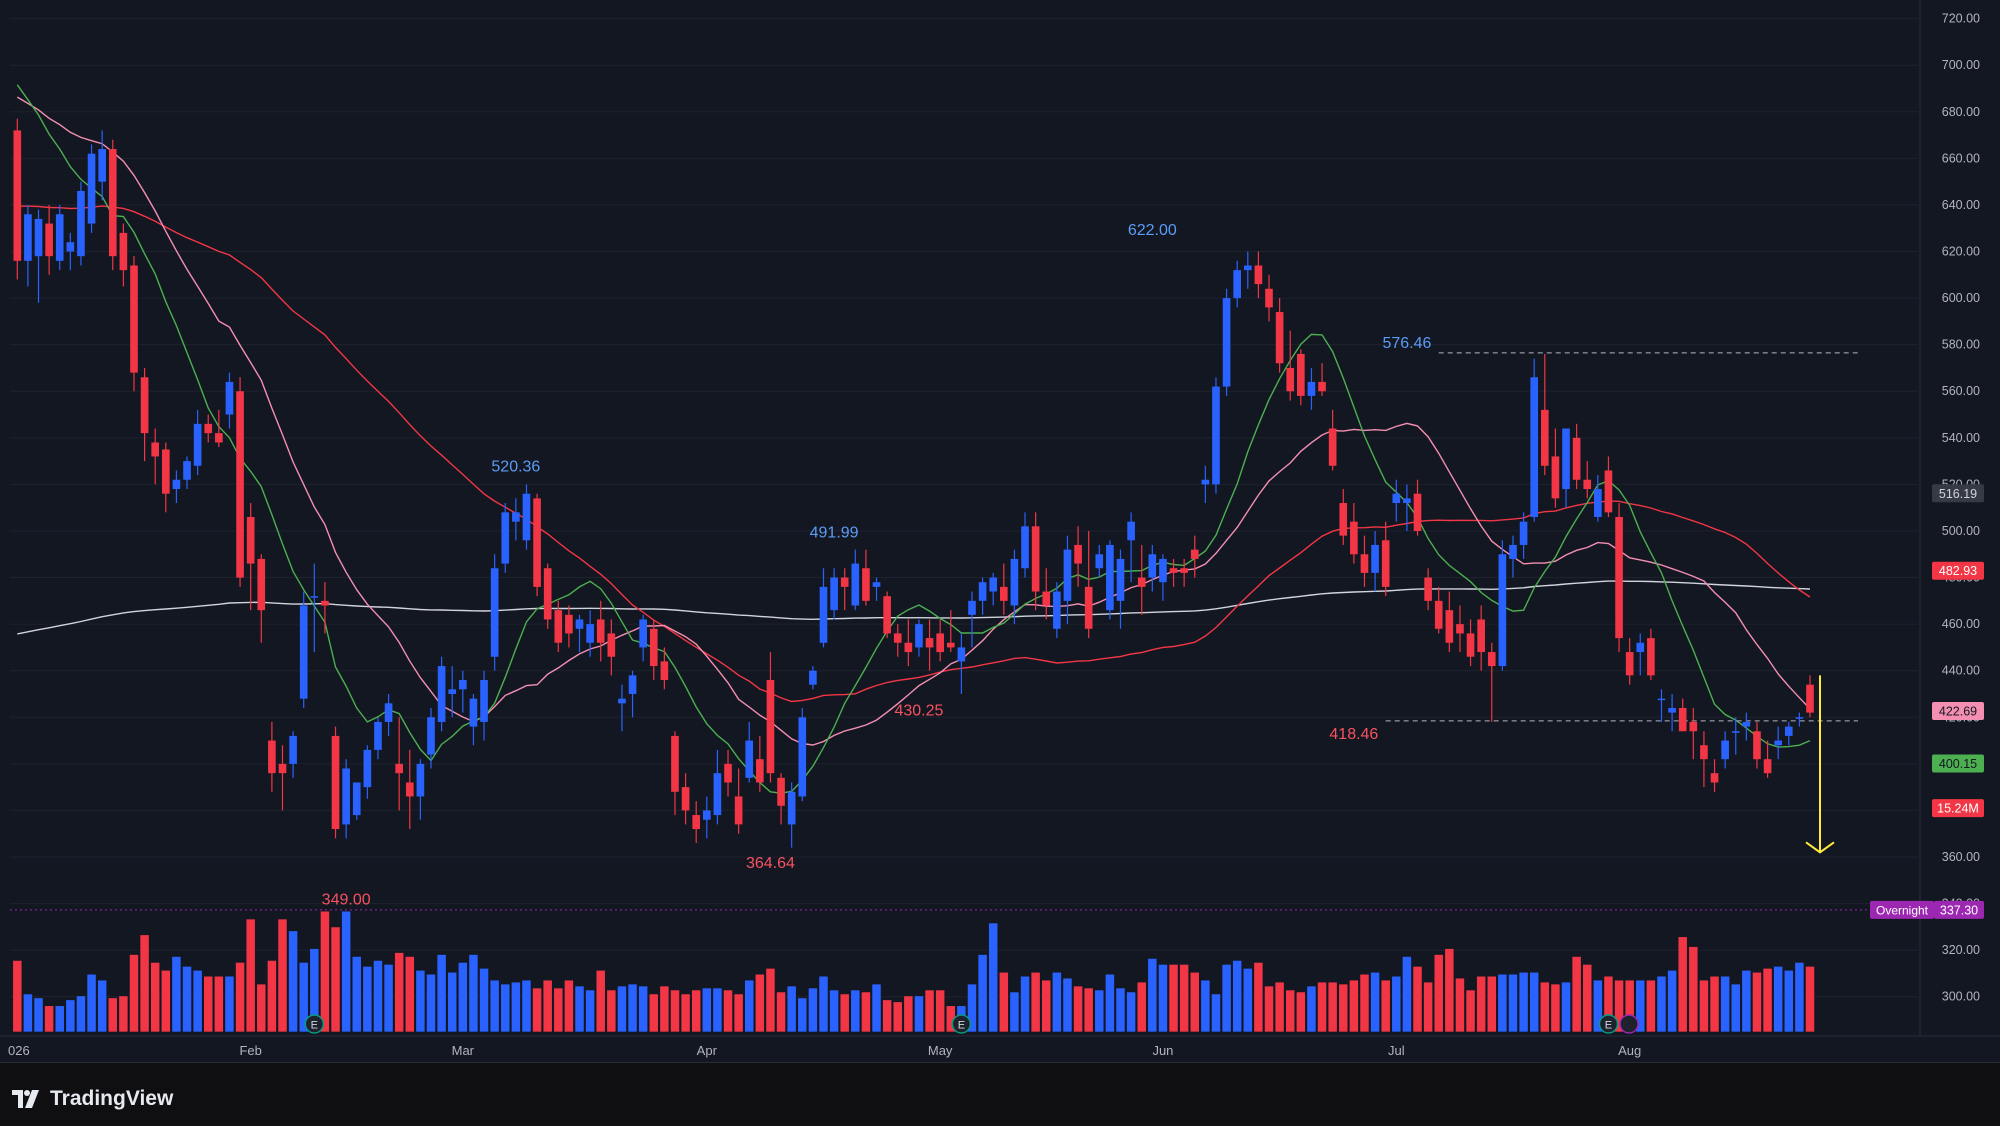 This screenshot has width=2000, height=1126. What do you see at coordinates (1000, 1048) in the screenshot?
I see `time-axis: 026 Feb Mar Apr May Jun Jul Aug` at bounding box center [1000, 1048].